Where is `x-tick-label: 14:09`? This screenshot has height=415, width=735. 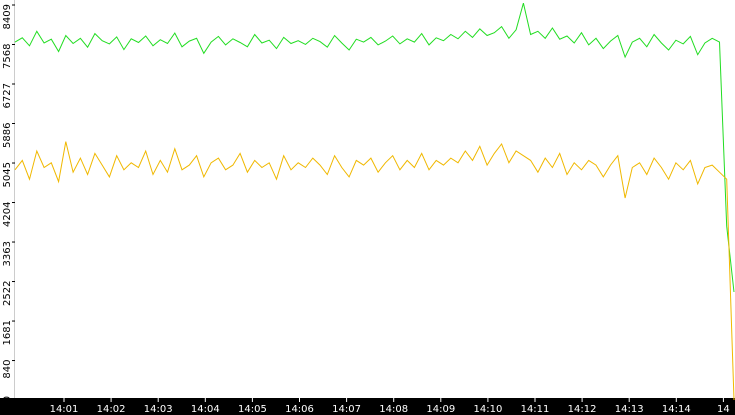
x-tick-label: 14:09 is located at coordinates (440, 409).